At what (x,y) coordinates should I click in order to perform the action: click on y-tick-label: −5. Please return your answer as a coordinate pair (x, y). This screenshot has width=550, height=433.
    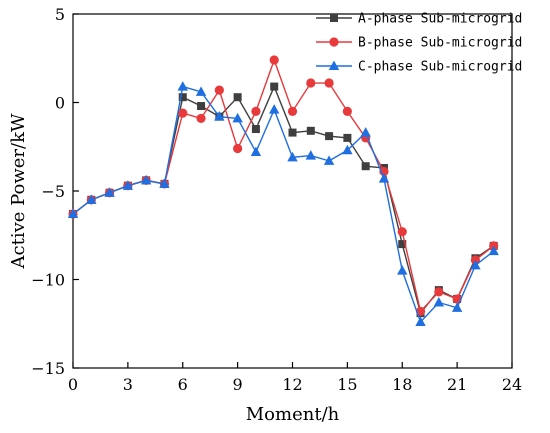
    Looking at the image, I should click on (53, 191).